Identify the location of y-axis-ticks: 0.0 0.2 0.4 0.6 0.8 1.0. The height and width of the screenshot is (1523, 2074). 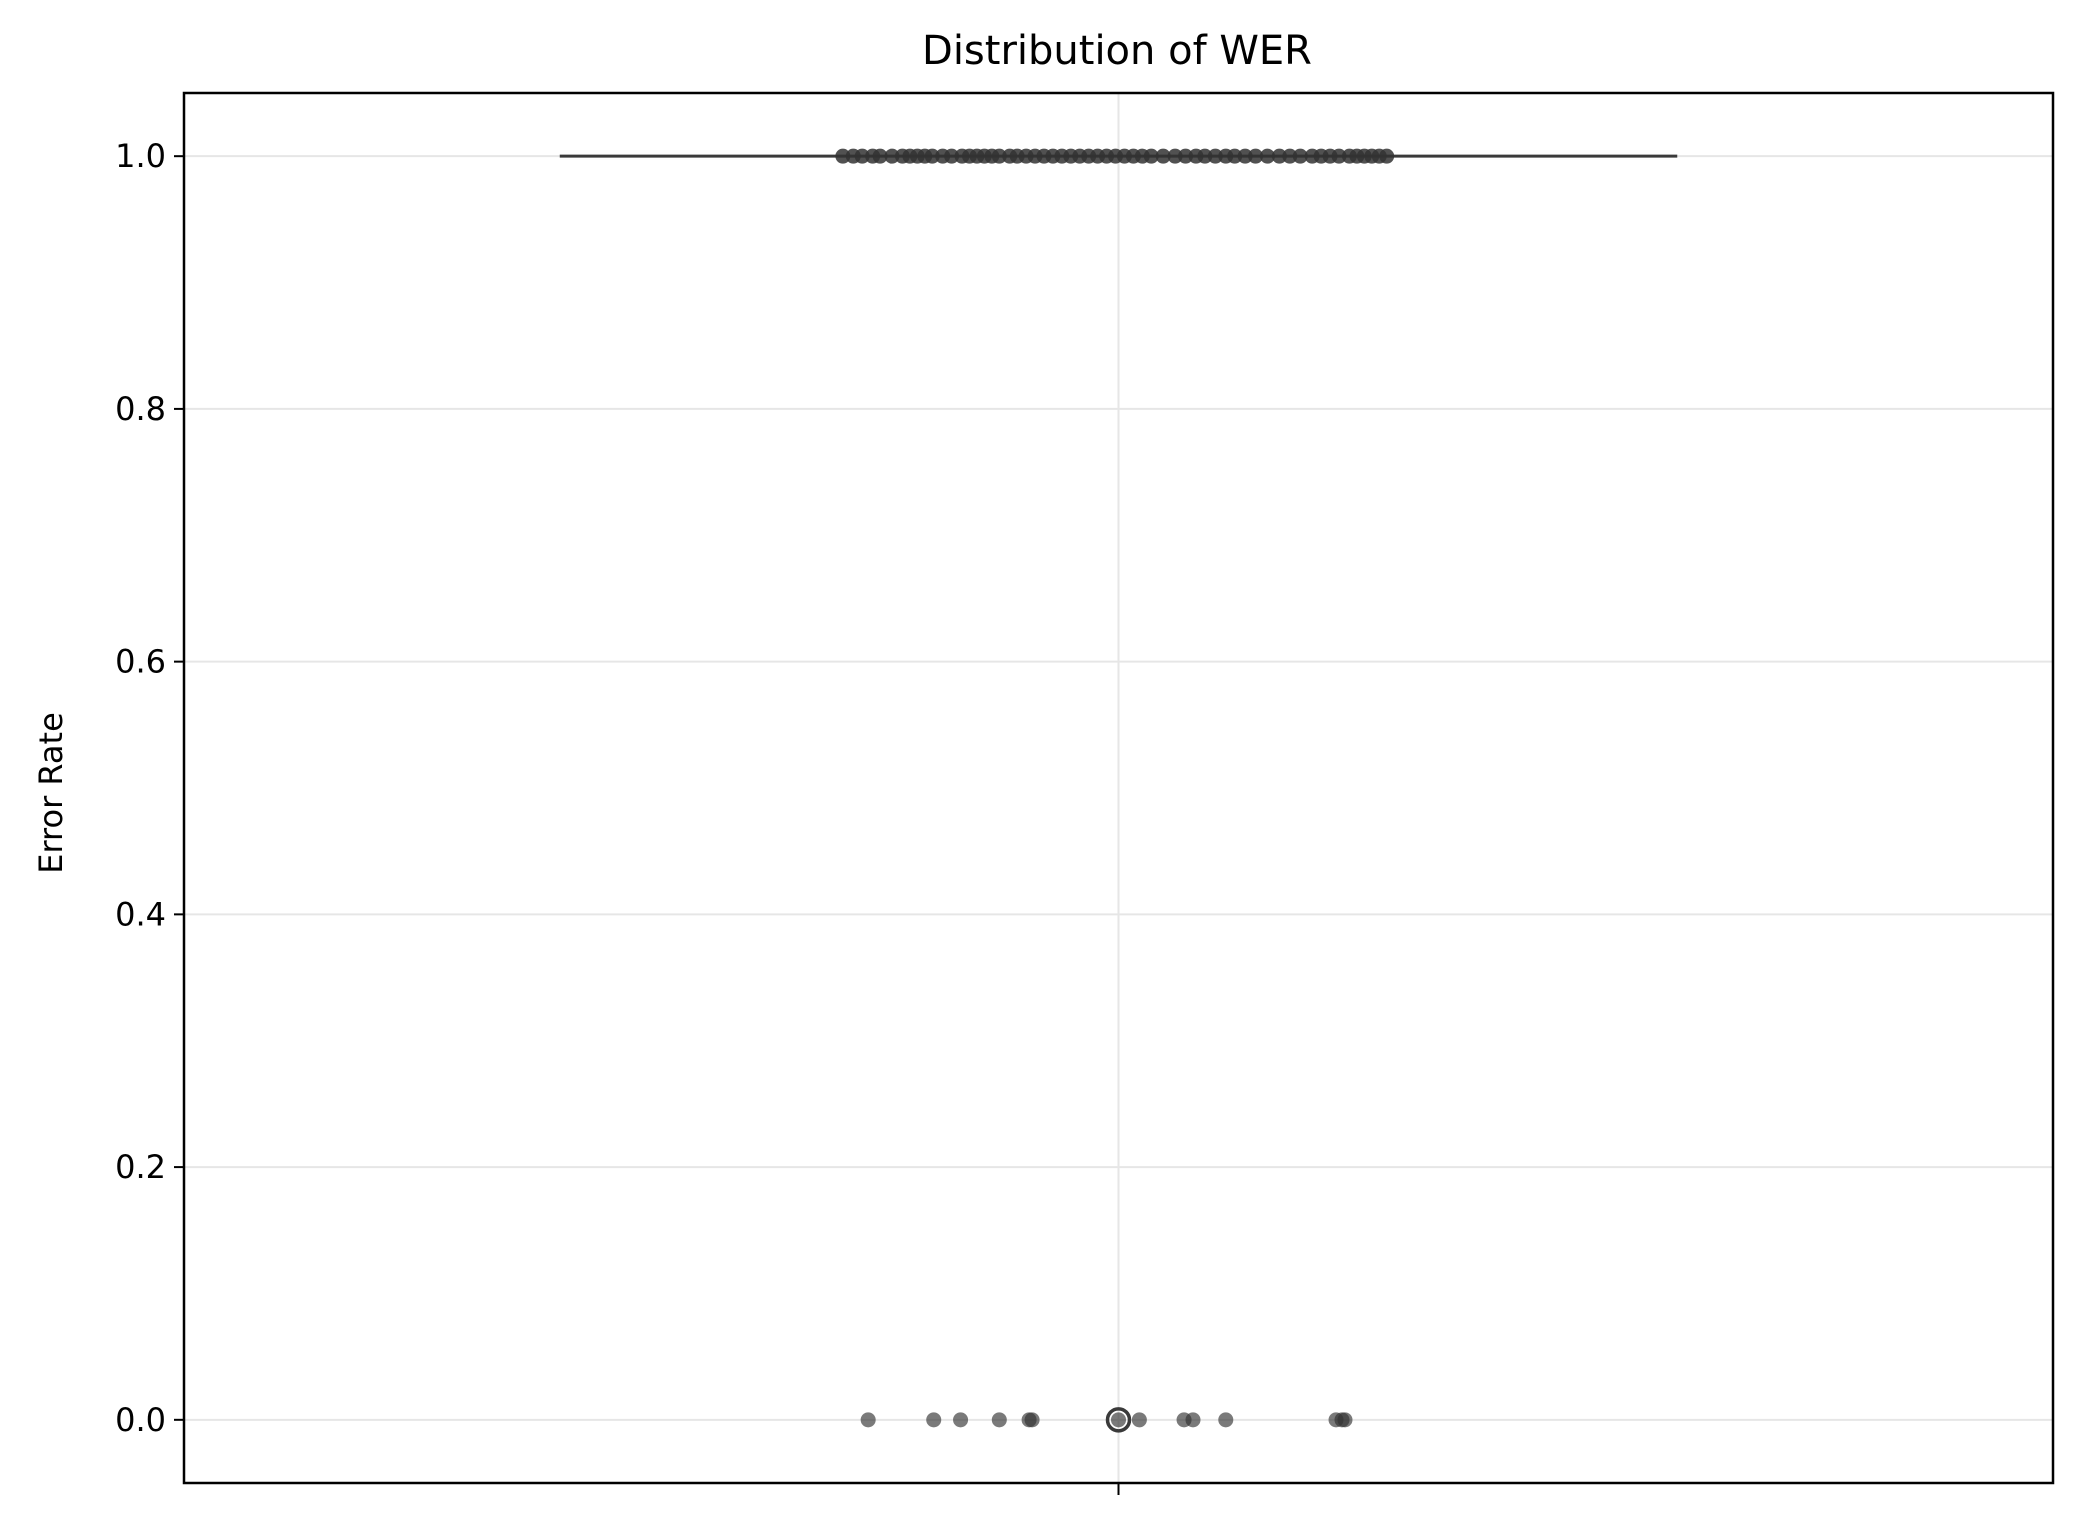
(149, 788).